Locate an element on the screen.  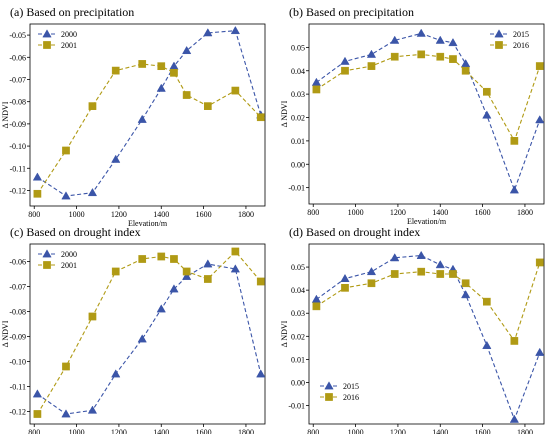
series-2016 is located at coordinates (428, 301).